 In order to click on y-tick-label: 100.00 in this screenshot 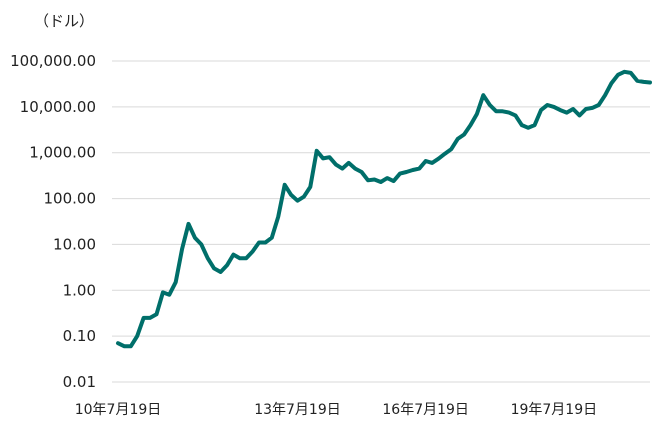, I will do `click(70, 199)`.